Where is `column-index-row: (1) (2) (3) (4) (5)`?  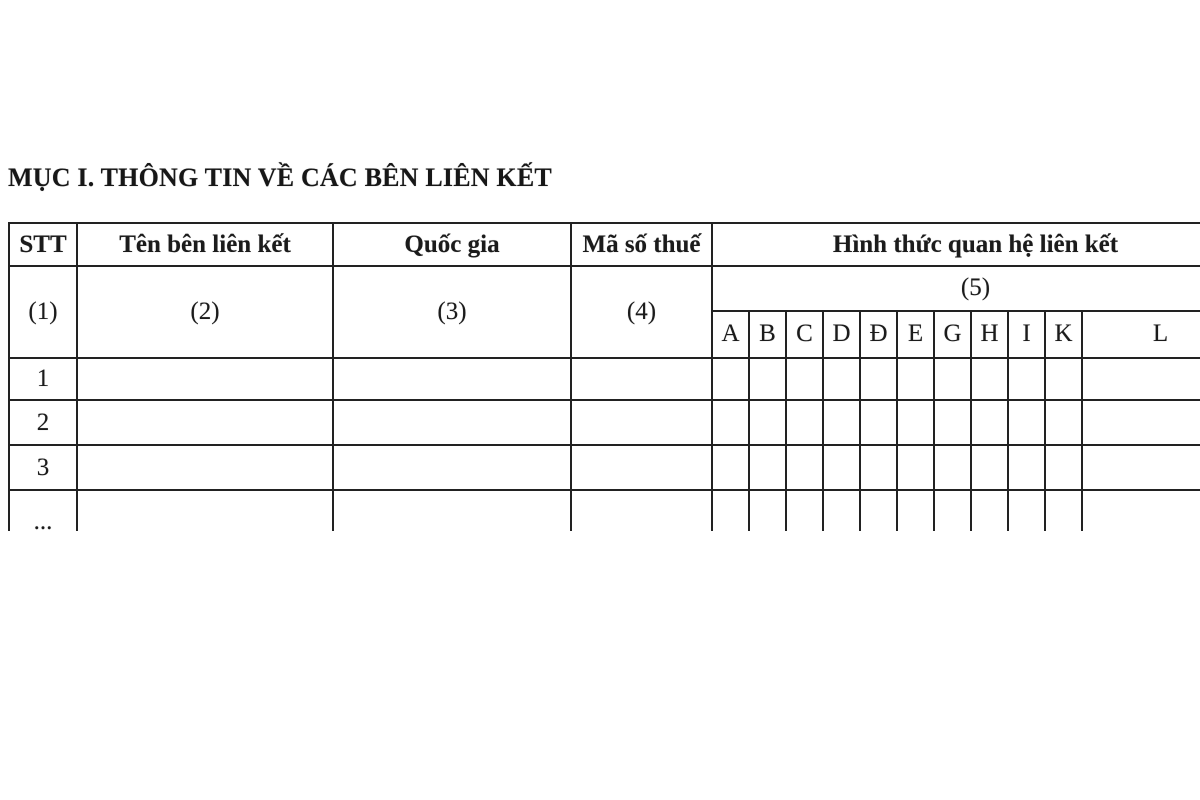
column-index-row: (1) (2) (3) (4) (5) is located at coordinates (604, 312).